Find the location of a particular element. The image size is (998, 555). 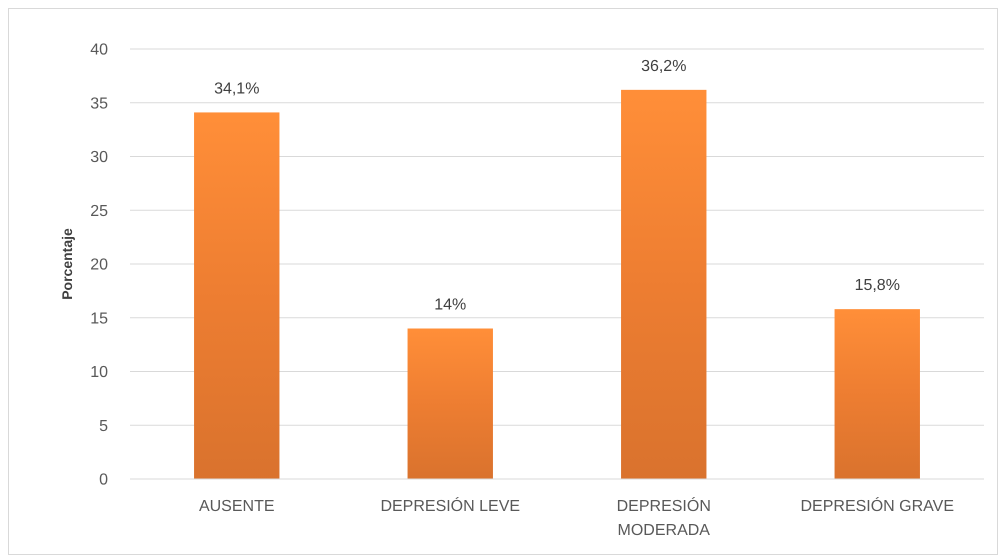

y-tick-label: 15 is located at coordinates (99, 319).